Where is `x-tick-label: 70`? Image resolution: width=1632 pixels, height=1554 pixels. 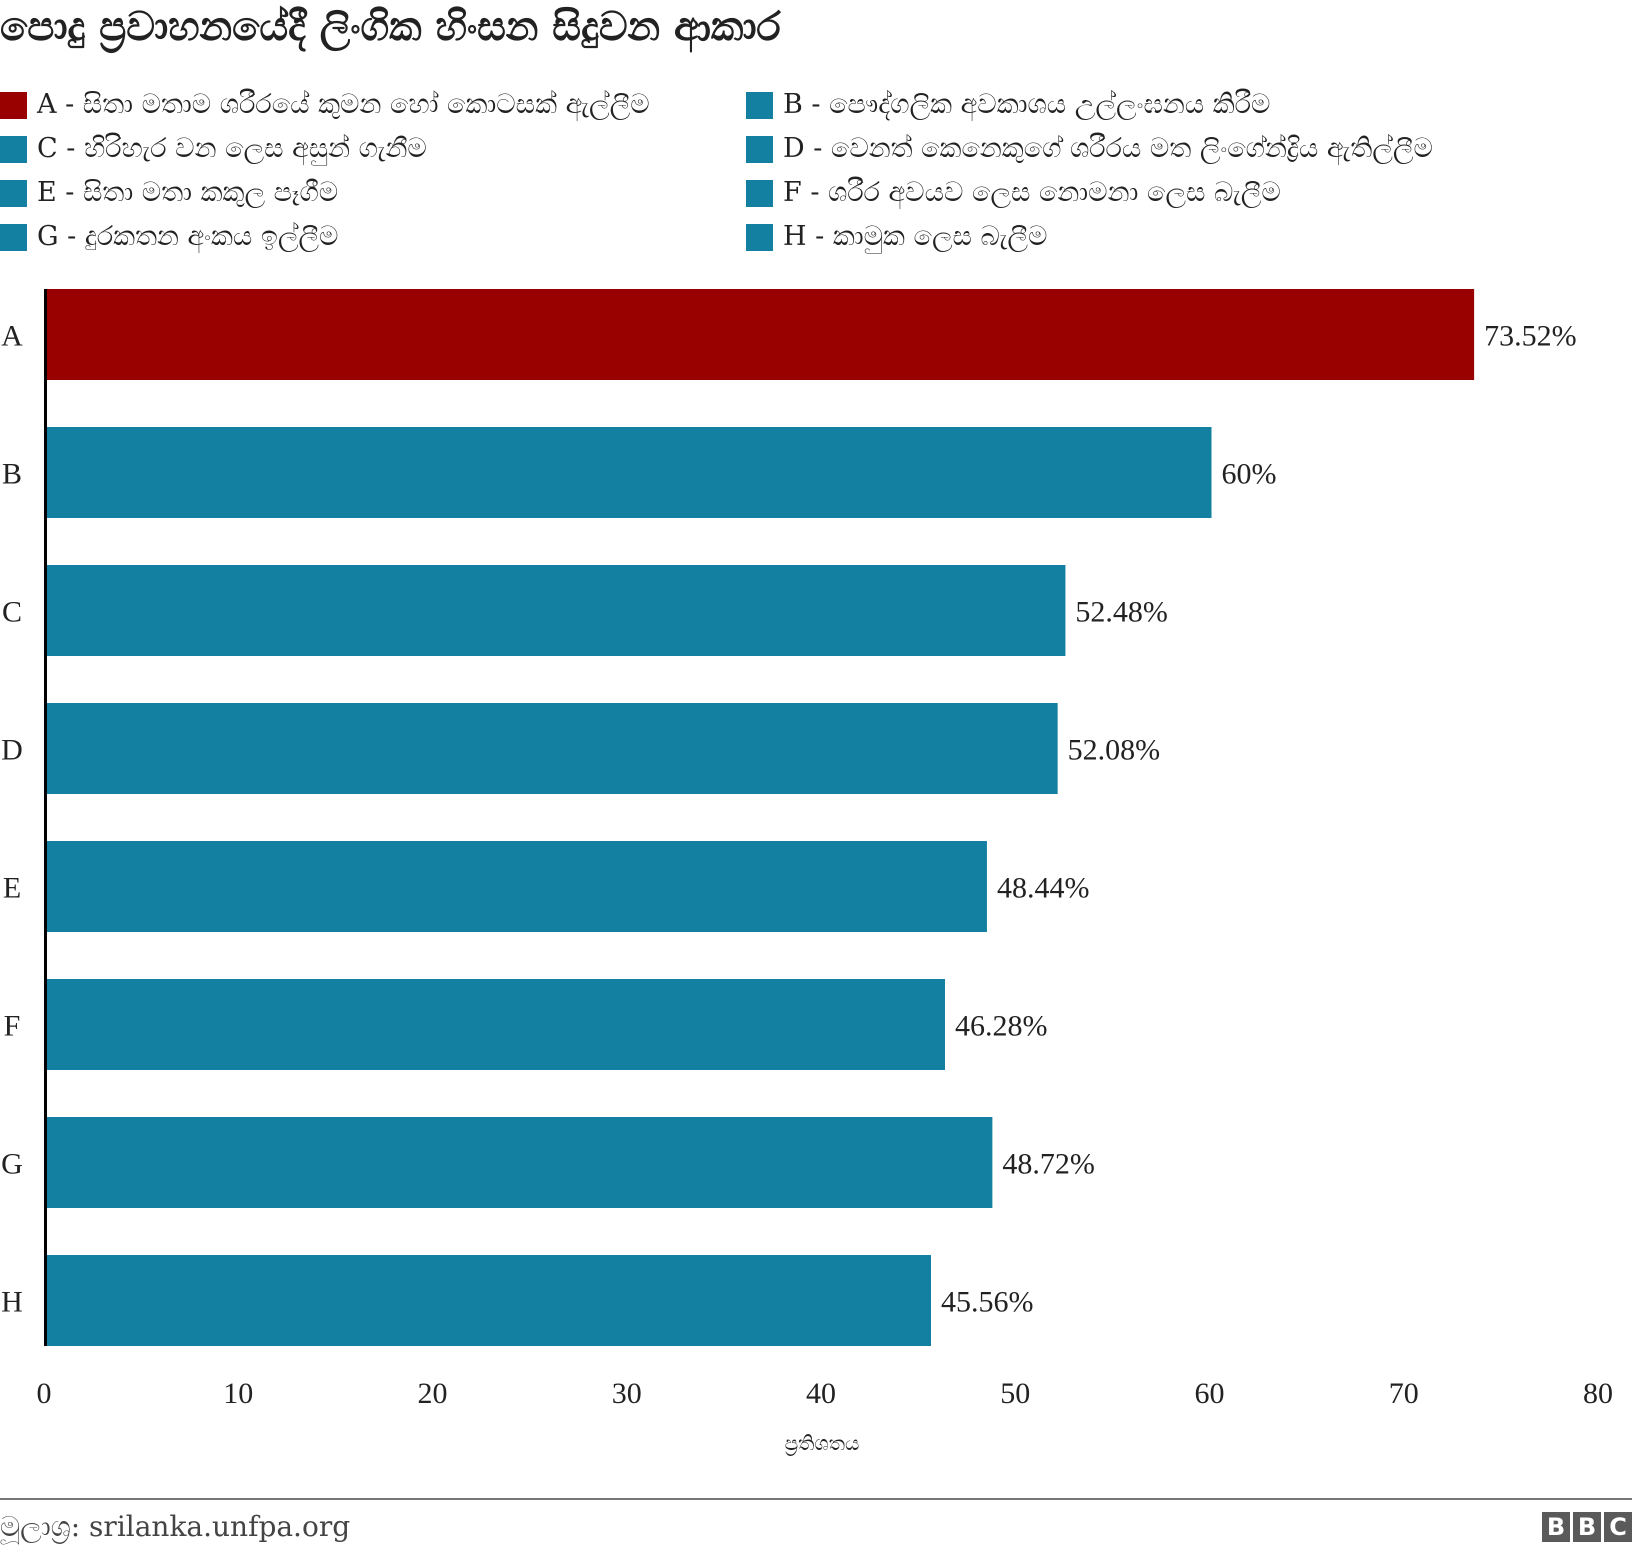 x-tick-label: 70 is located at coordinates (1404, 1393).